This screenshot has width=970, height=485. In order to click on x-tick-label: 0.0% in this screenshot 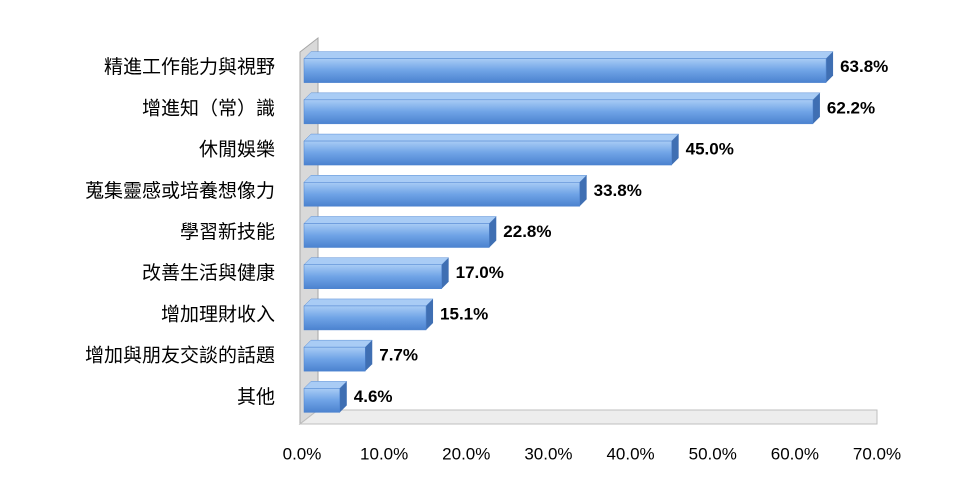, I will do `click(302, 453)`.